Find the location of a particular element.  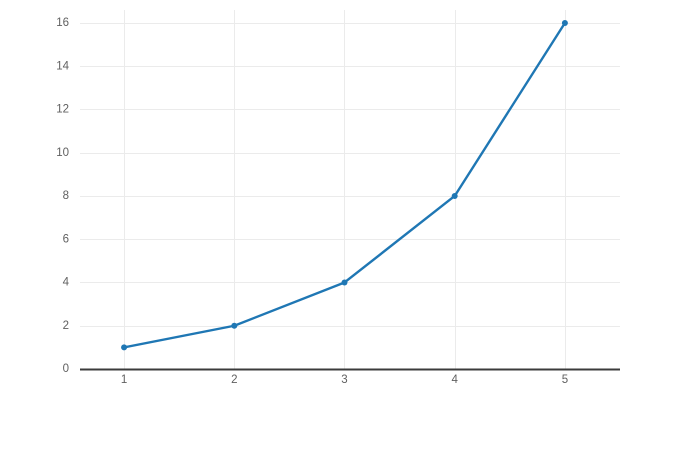

y-tick-label: 6 is located at coordinates (66, 239).